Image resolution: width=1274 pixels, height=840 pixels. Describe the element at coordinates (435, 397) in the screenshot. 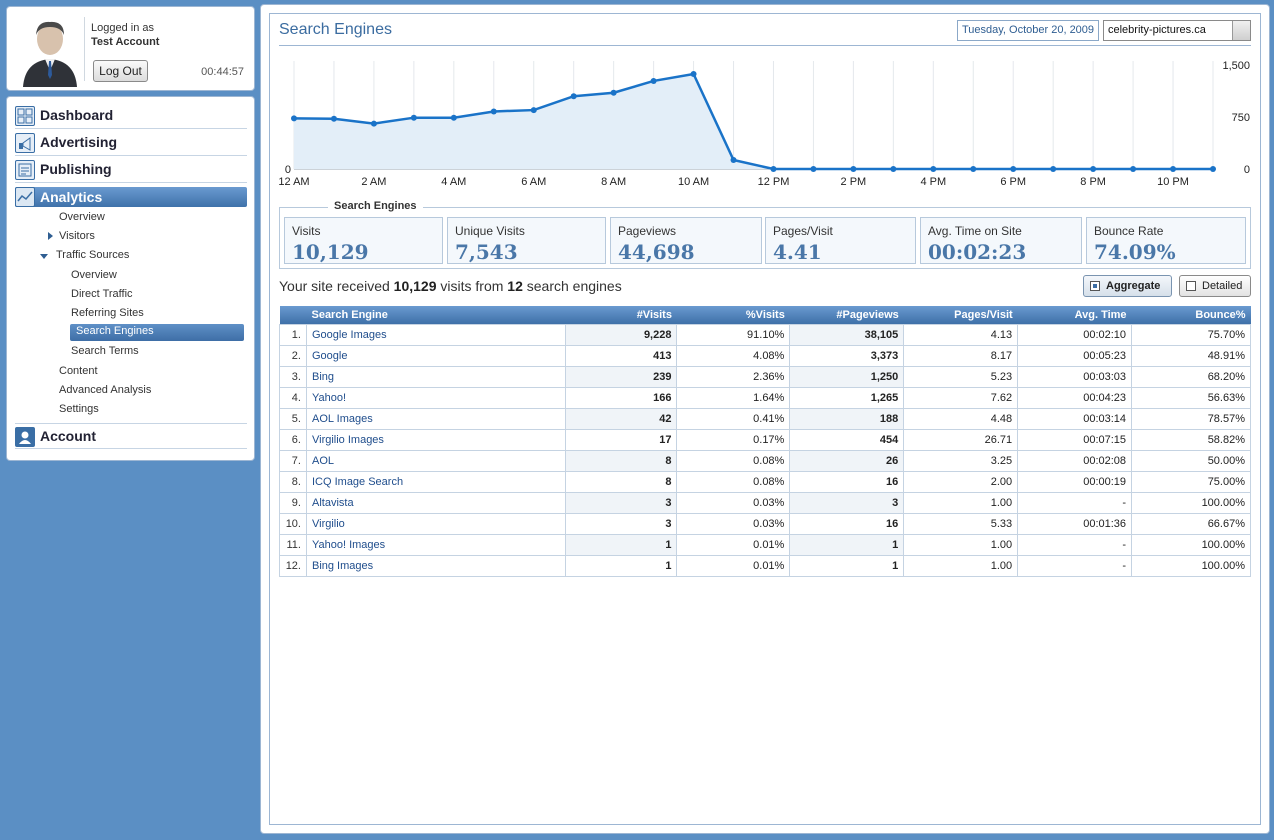

I see `engine-link: Yahoo!` at that location.